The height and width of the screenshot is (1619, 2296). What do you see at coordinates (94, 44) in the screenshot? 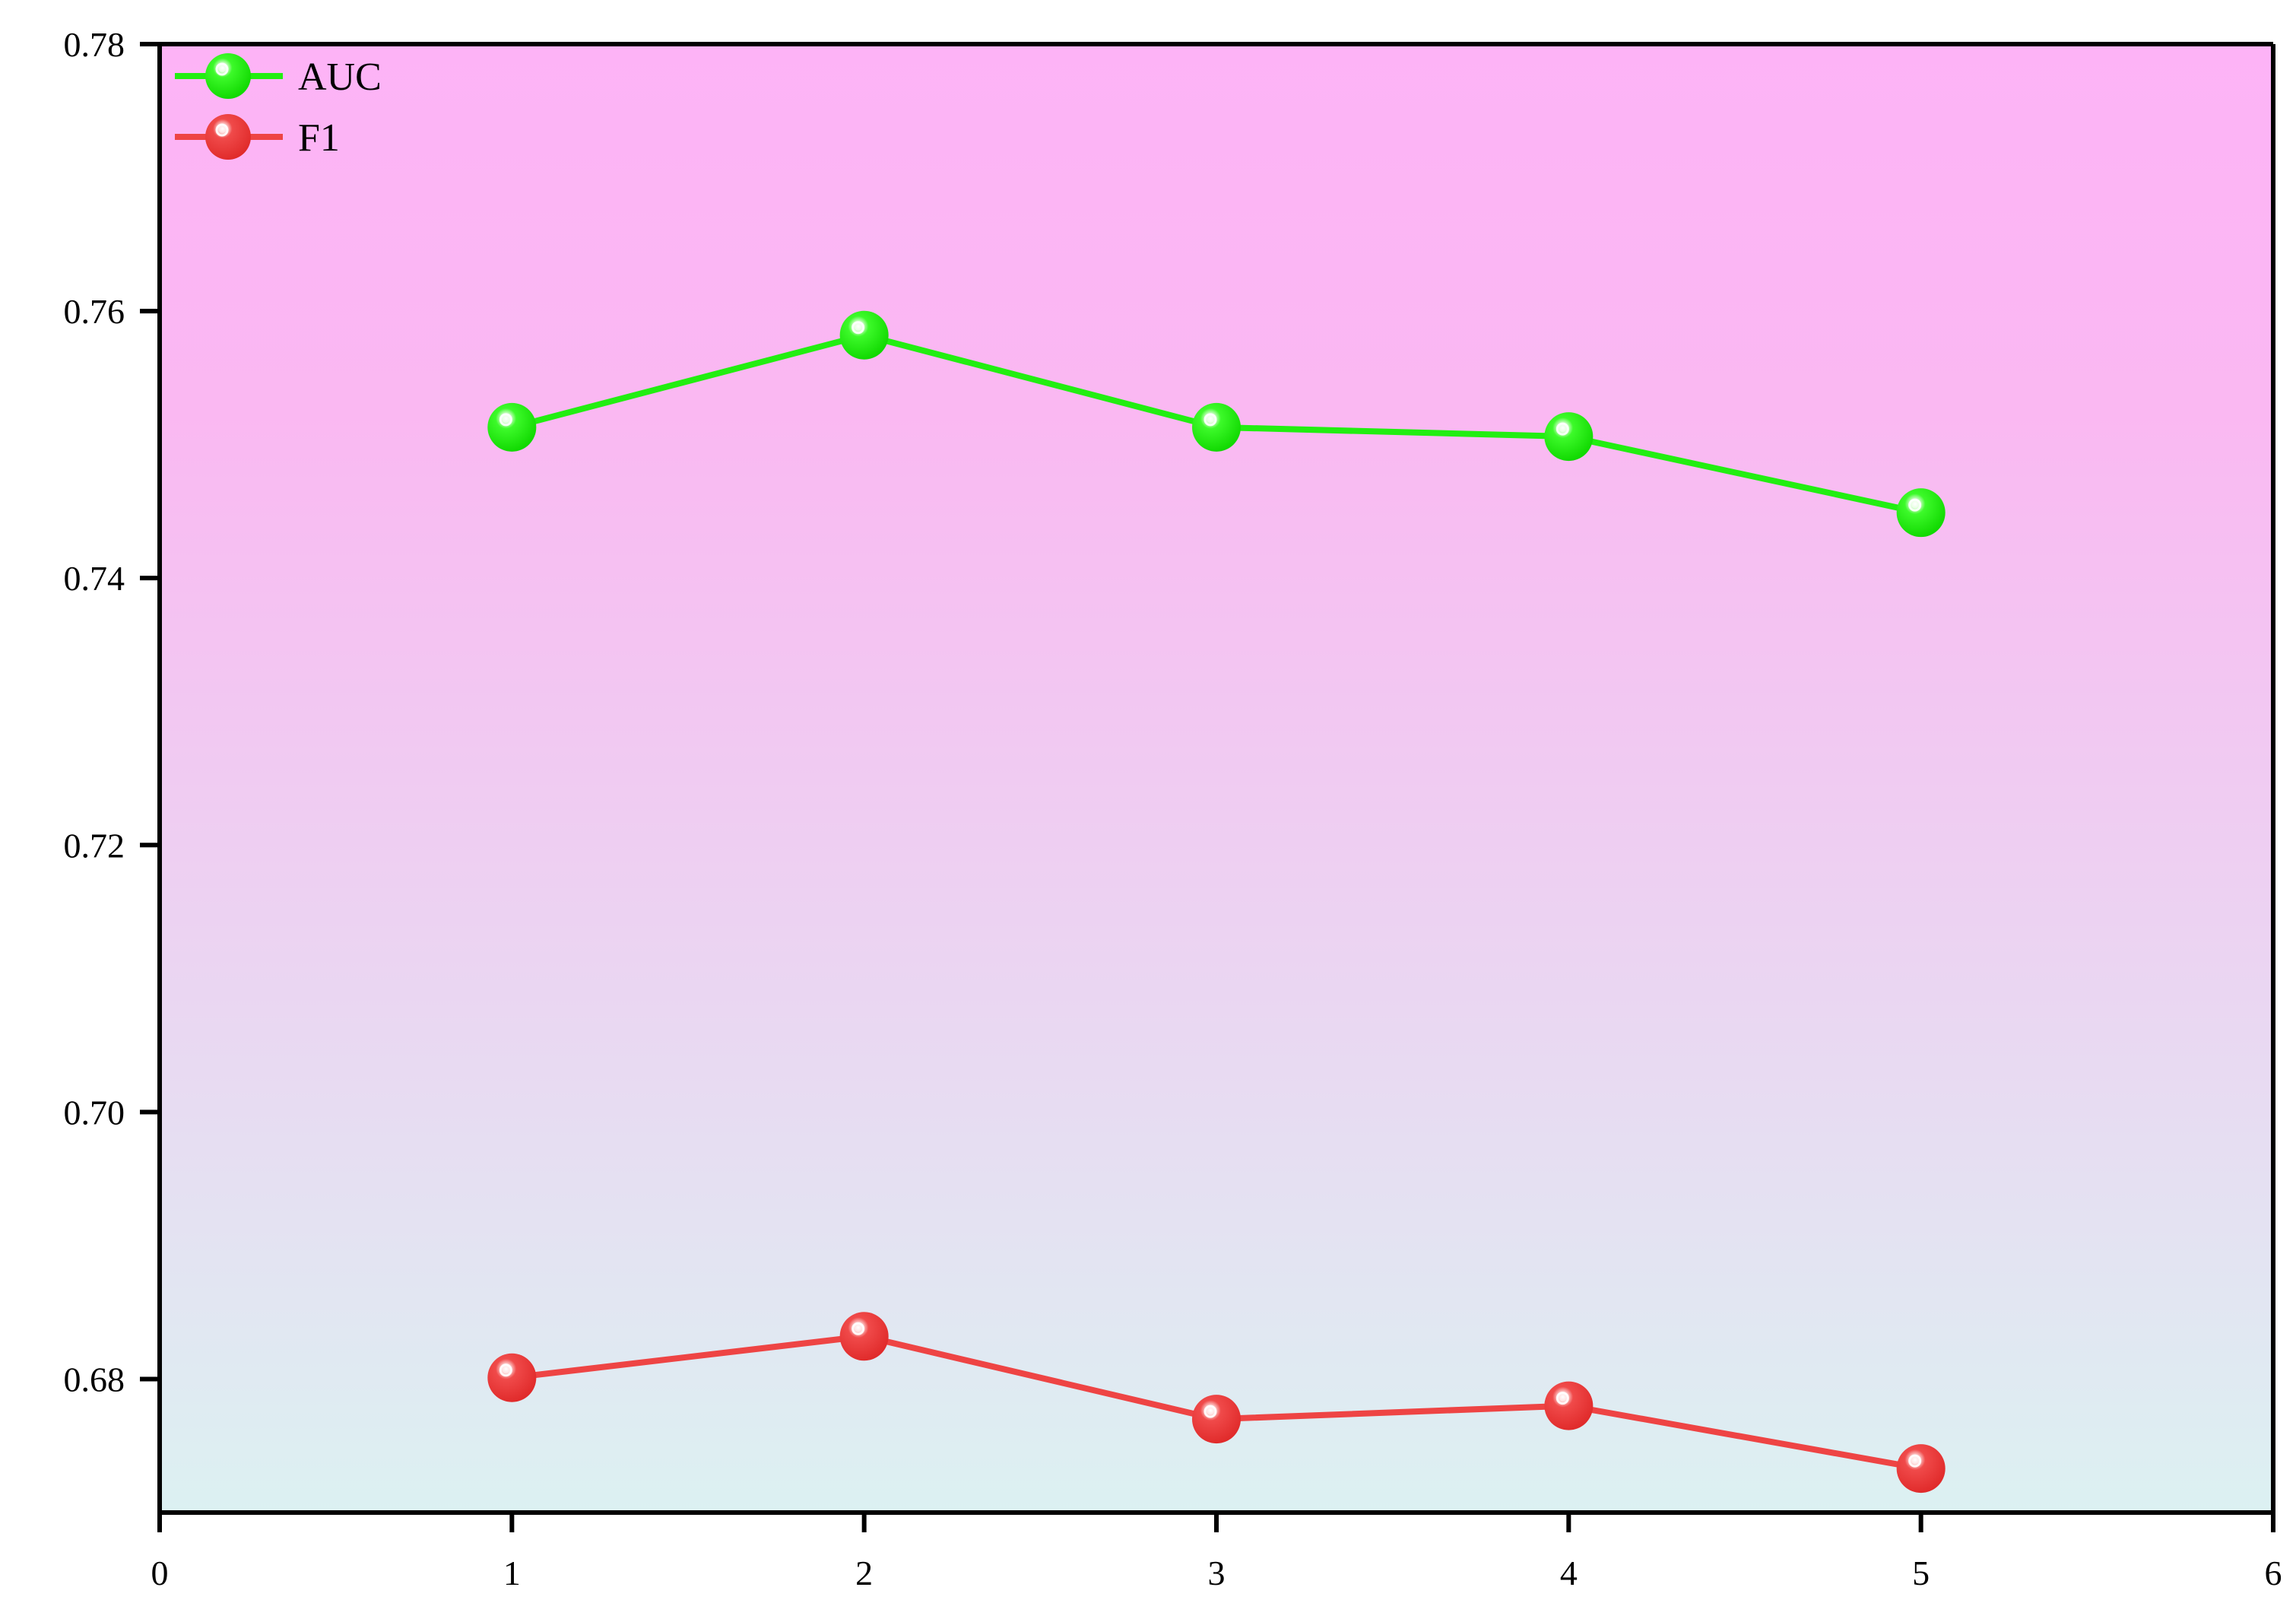
I see `y-tick-label: 0.78` at bounding box center [94, 44].